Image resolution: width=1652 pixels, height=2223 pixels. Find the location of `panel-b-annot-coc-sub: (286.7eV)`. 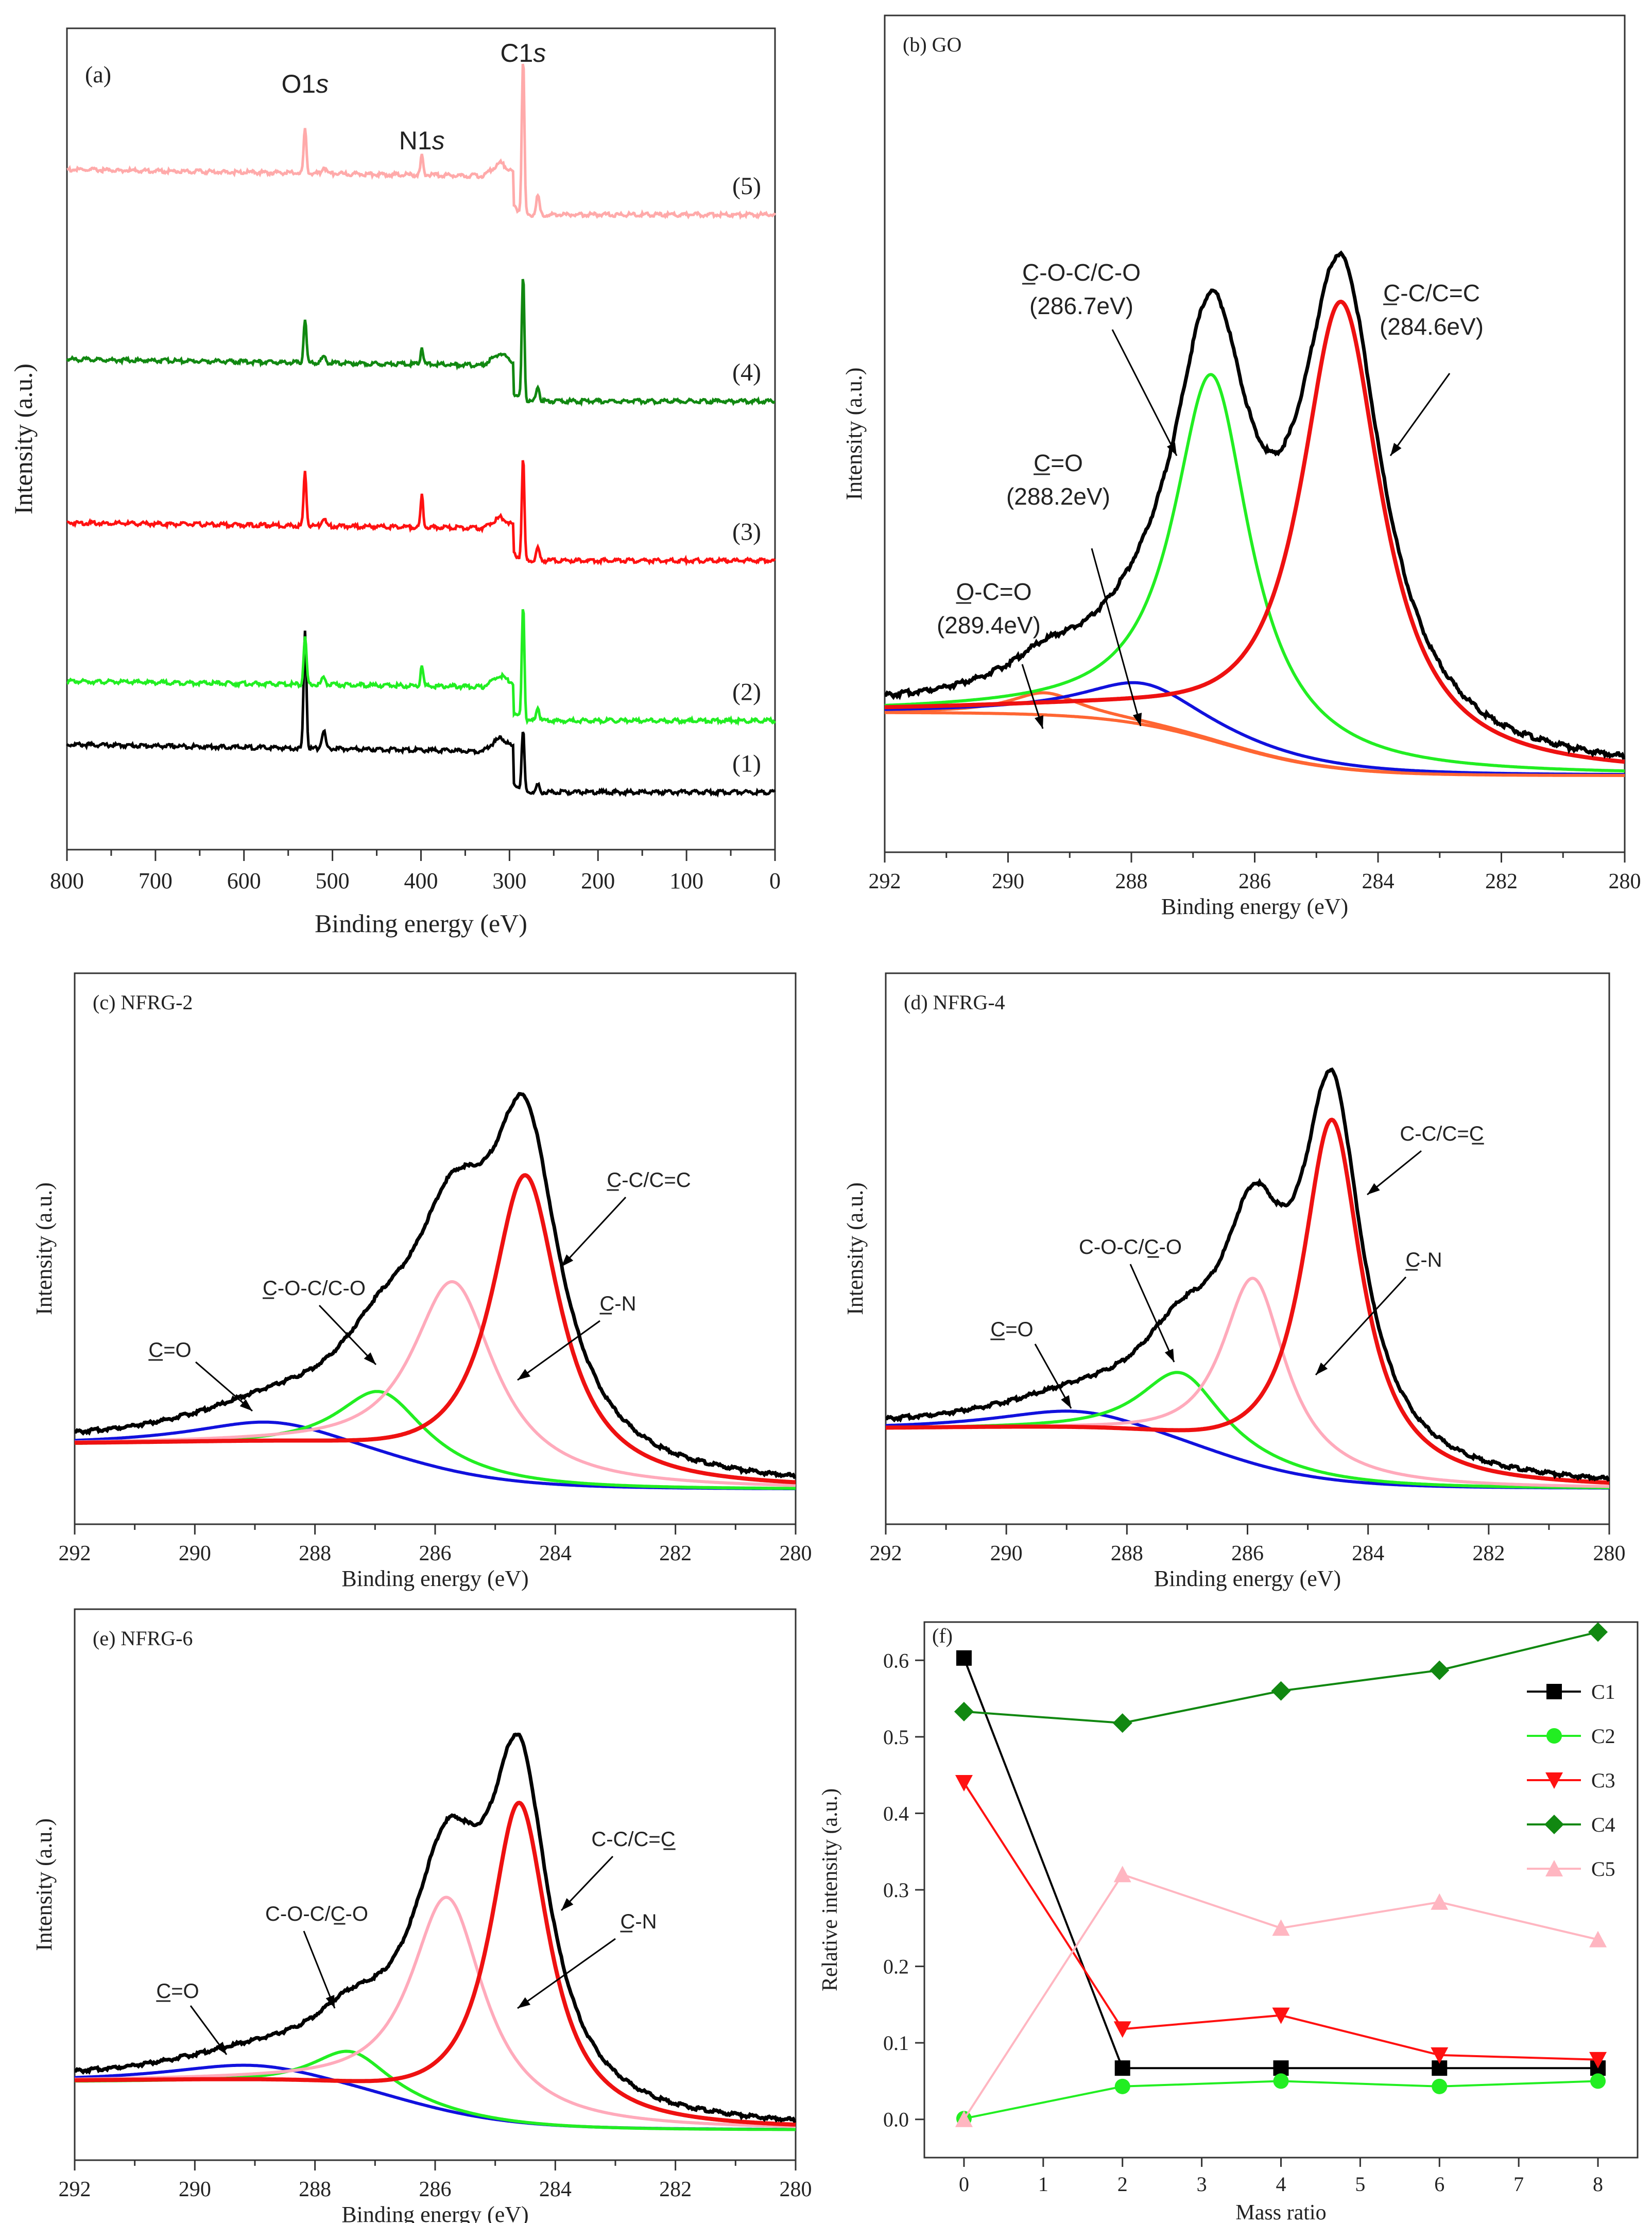

panel-b-annot-coc-sub: (286.7eV) is located at coordinates (1081, 305).